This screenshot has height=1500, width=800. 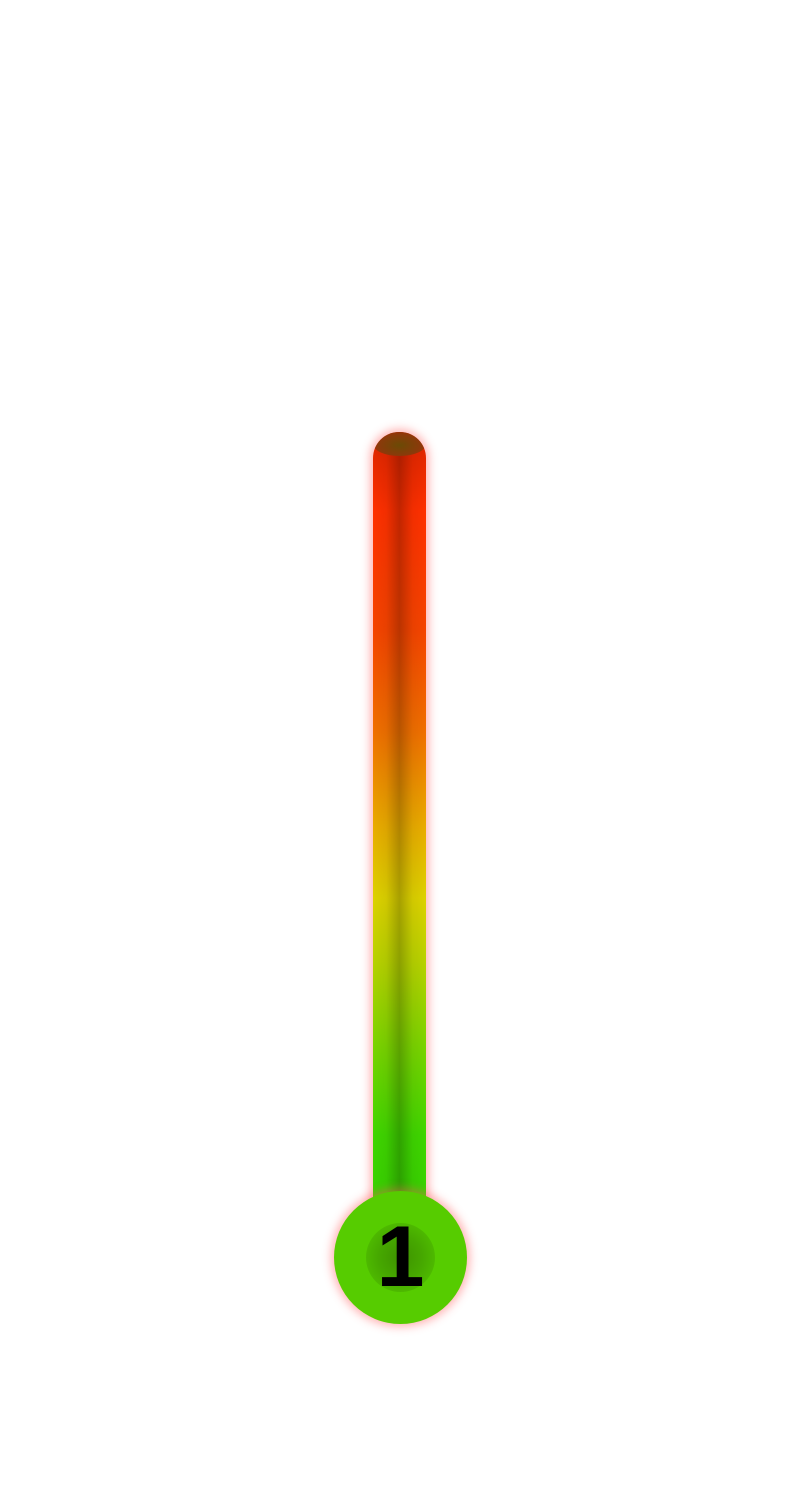 I want to click on bulb-core, so click(x=400, y=1257).